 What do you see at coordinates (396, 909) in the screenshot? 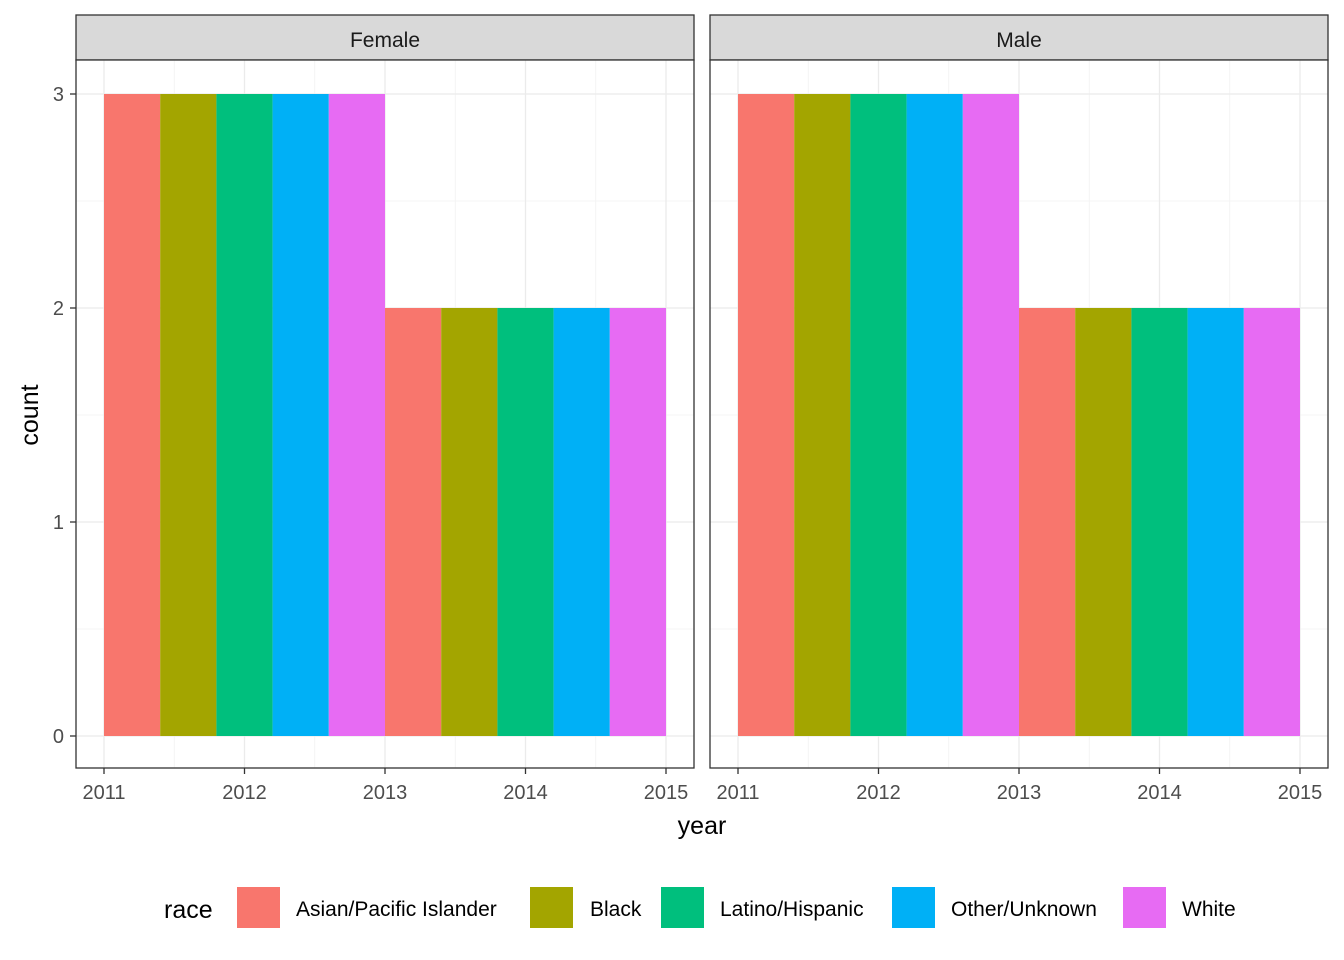
I see `legend-label: Asian/Pacific Islander` at bounding box center [396, 909].